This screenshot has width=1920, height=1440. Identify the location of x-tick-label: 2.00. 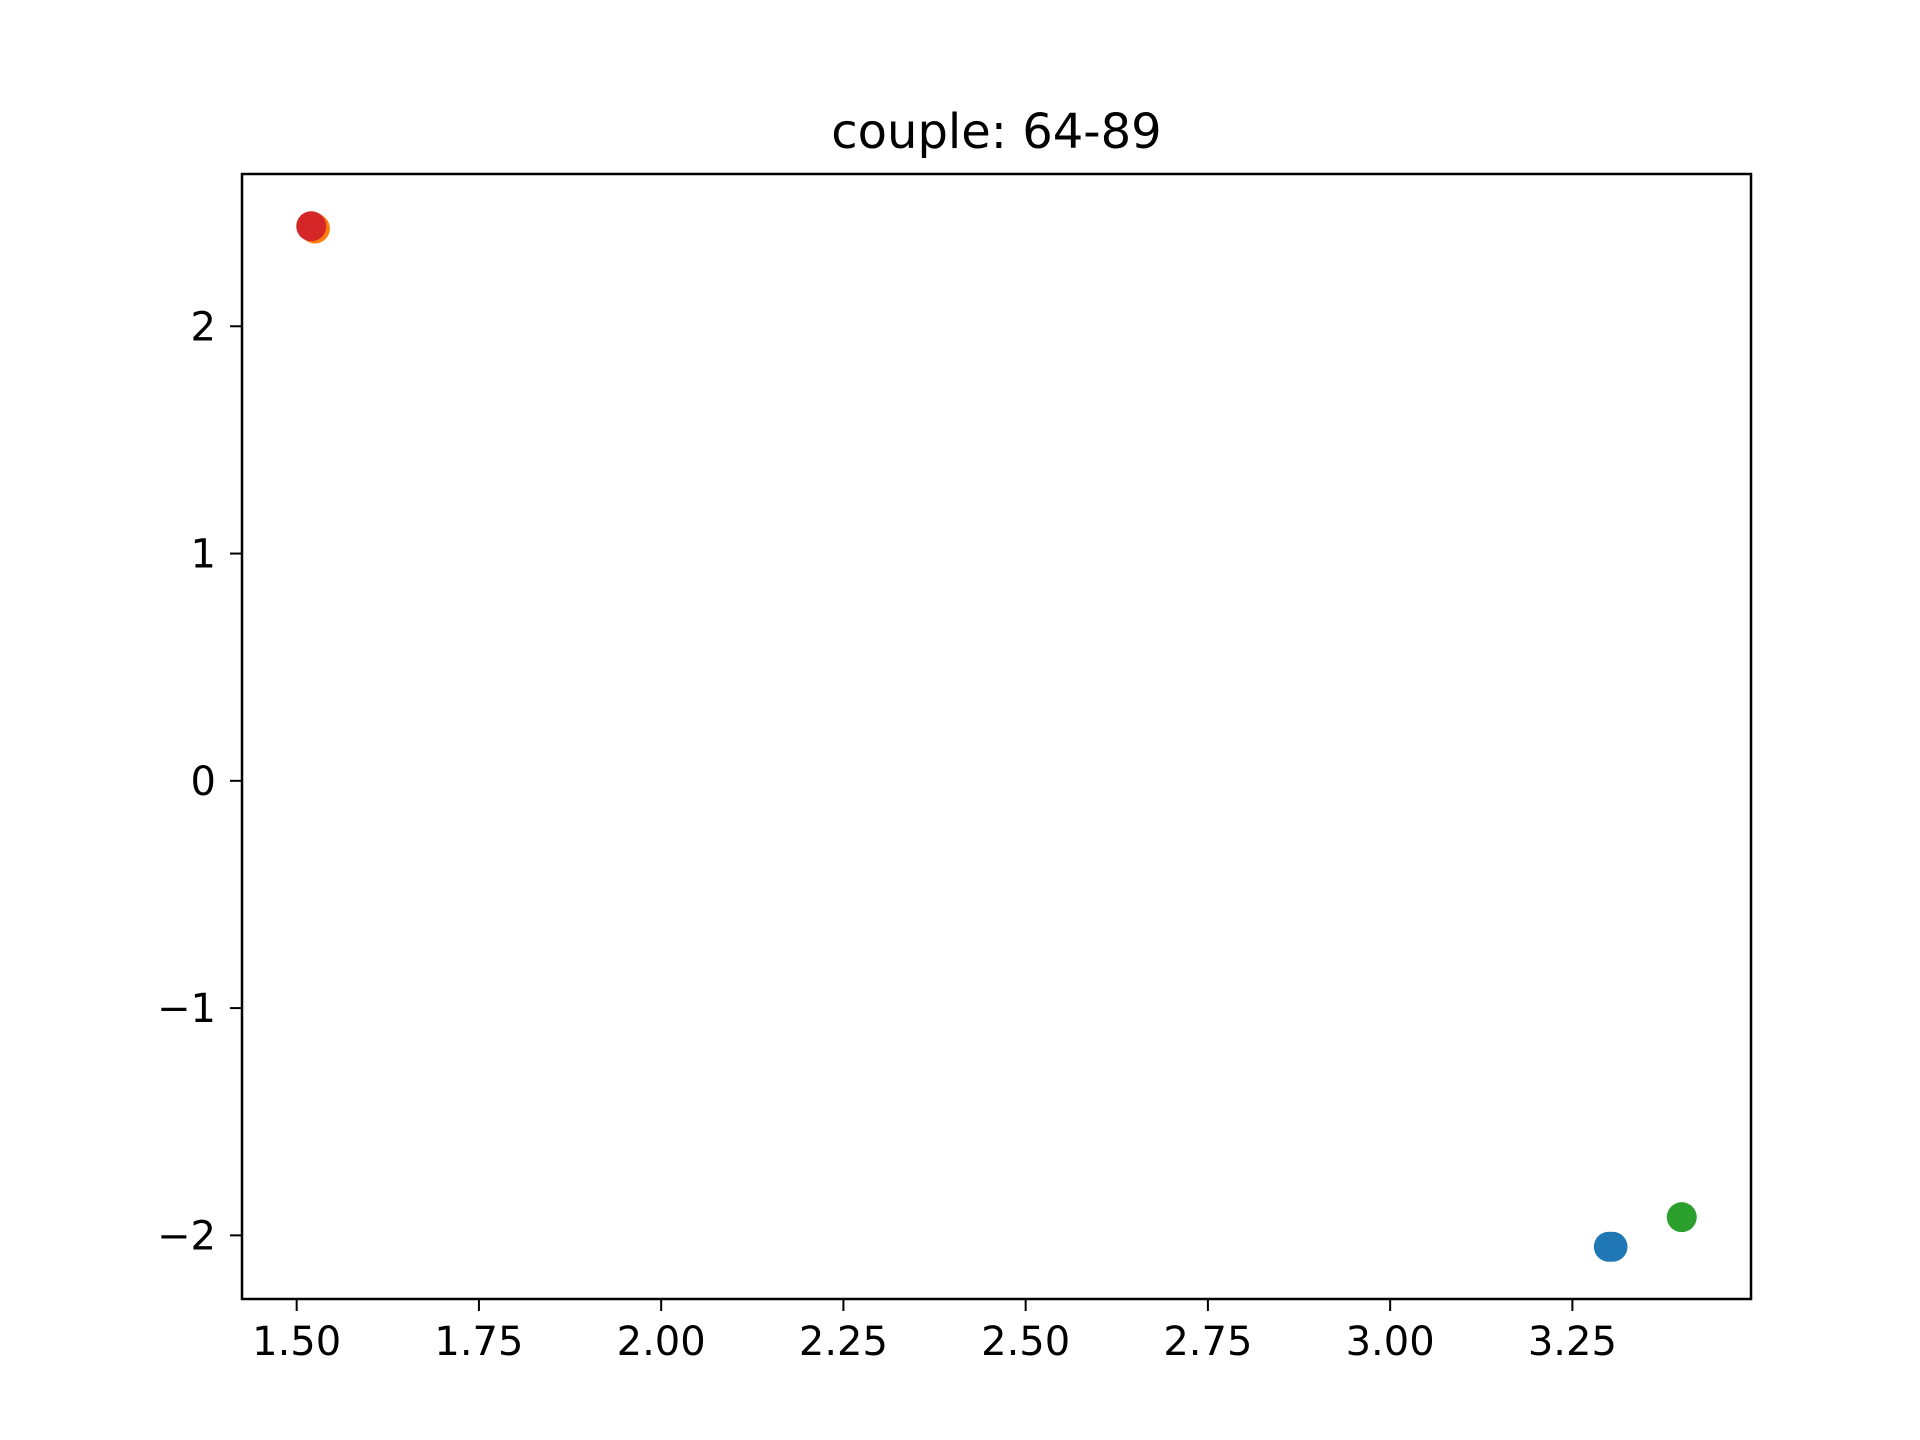
(661, 1342).